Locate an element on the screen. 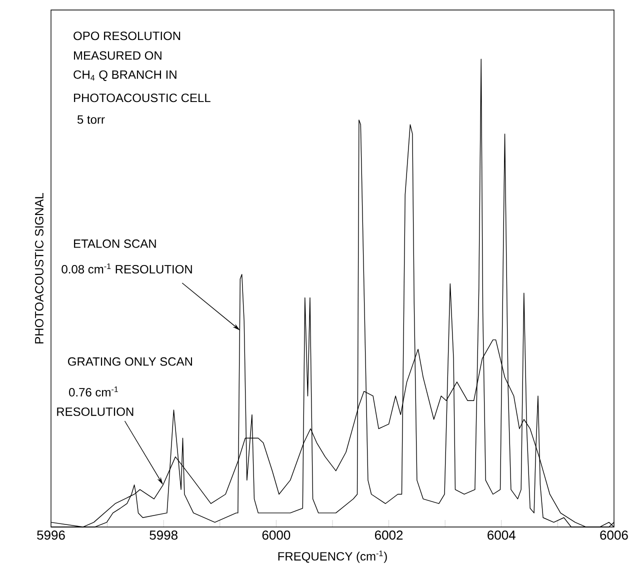  x-tick-label: 6004 is located at coordinates (502, 535).